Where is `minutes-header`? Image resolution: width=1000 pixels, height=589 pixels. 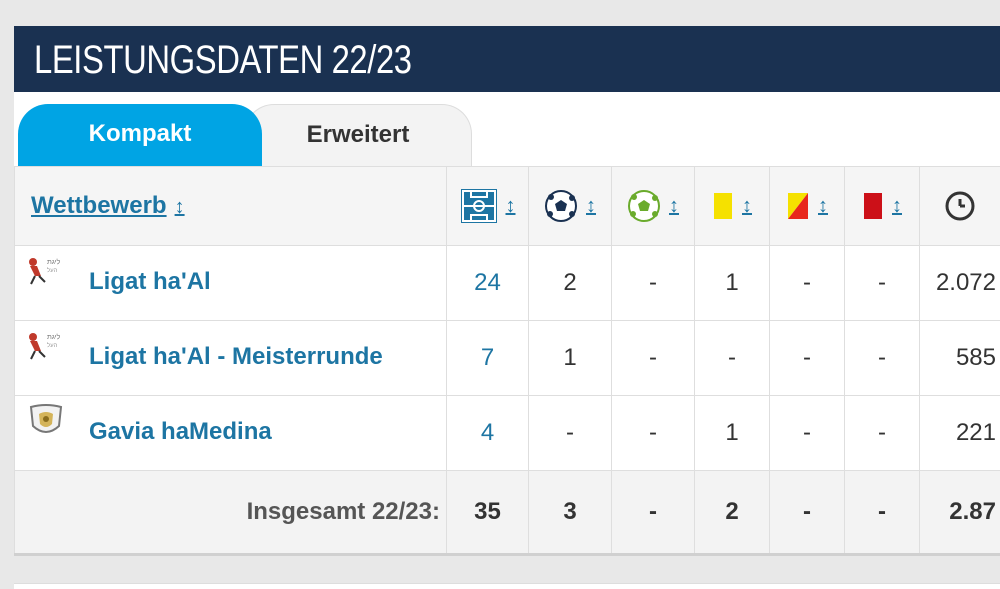 minutes-header is located at coordinates (959, 206).